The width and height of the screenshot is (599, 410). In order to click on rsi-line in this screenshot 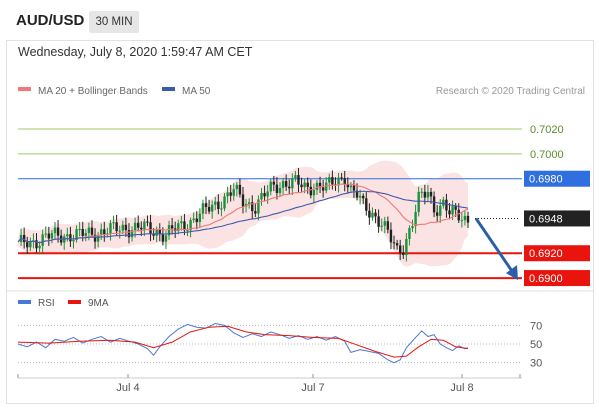, I will do `click(243, 343)`.